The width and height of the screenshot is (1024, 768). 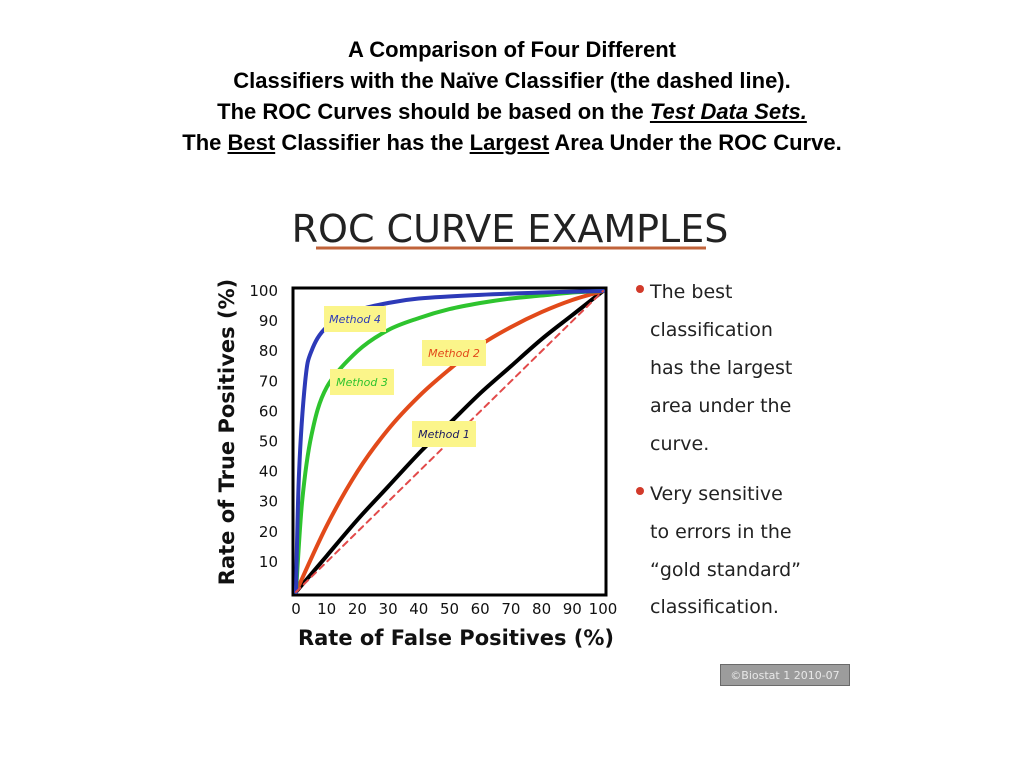 What do you see at coordinates (510, 229) in the screenshot?
I see `chart-title: ROC CURVE EXAMPLES` at bounding box center [510, 229].